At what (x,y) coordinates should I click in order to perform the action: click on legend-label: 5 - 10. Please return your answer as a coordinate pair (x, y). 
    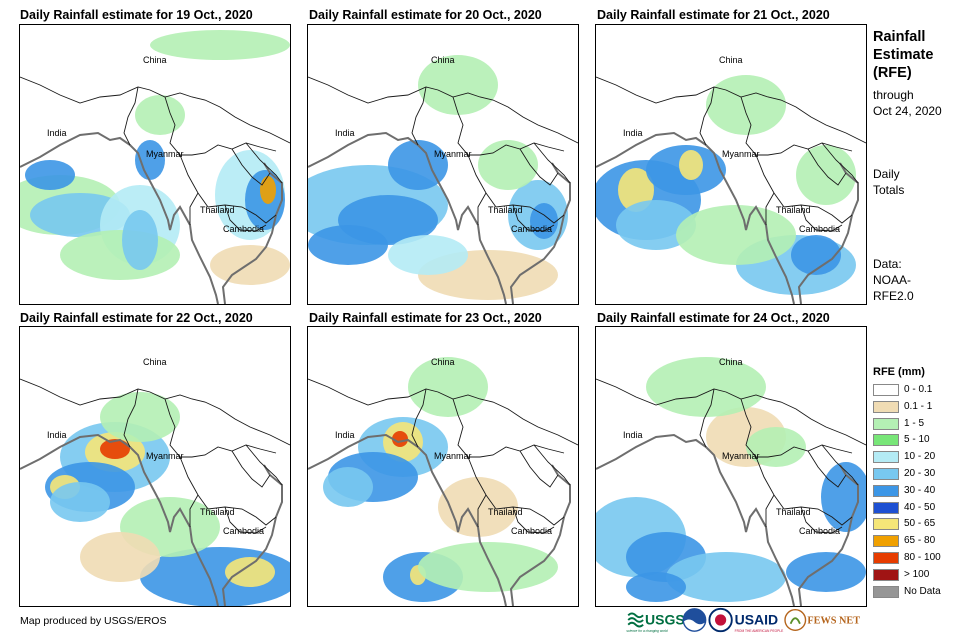
    Looking at the image, I should click on (917, 440).